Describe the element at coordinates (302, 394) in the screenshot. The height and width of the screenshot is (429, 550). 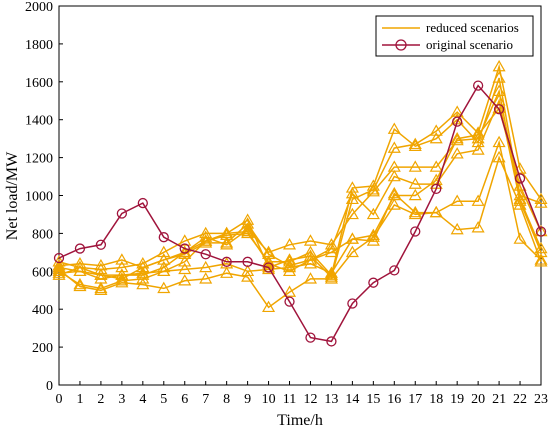
I see `x-axis: 0 1 2 3 4 5 6 7 8 9 10 11 12 13 14 15 16 17 18 19 20 21 22 23` at that location.